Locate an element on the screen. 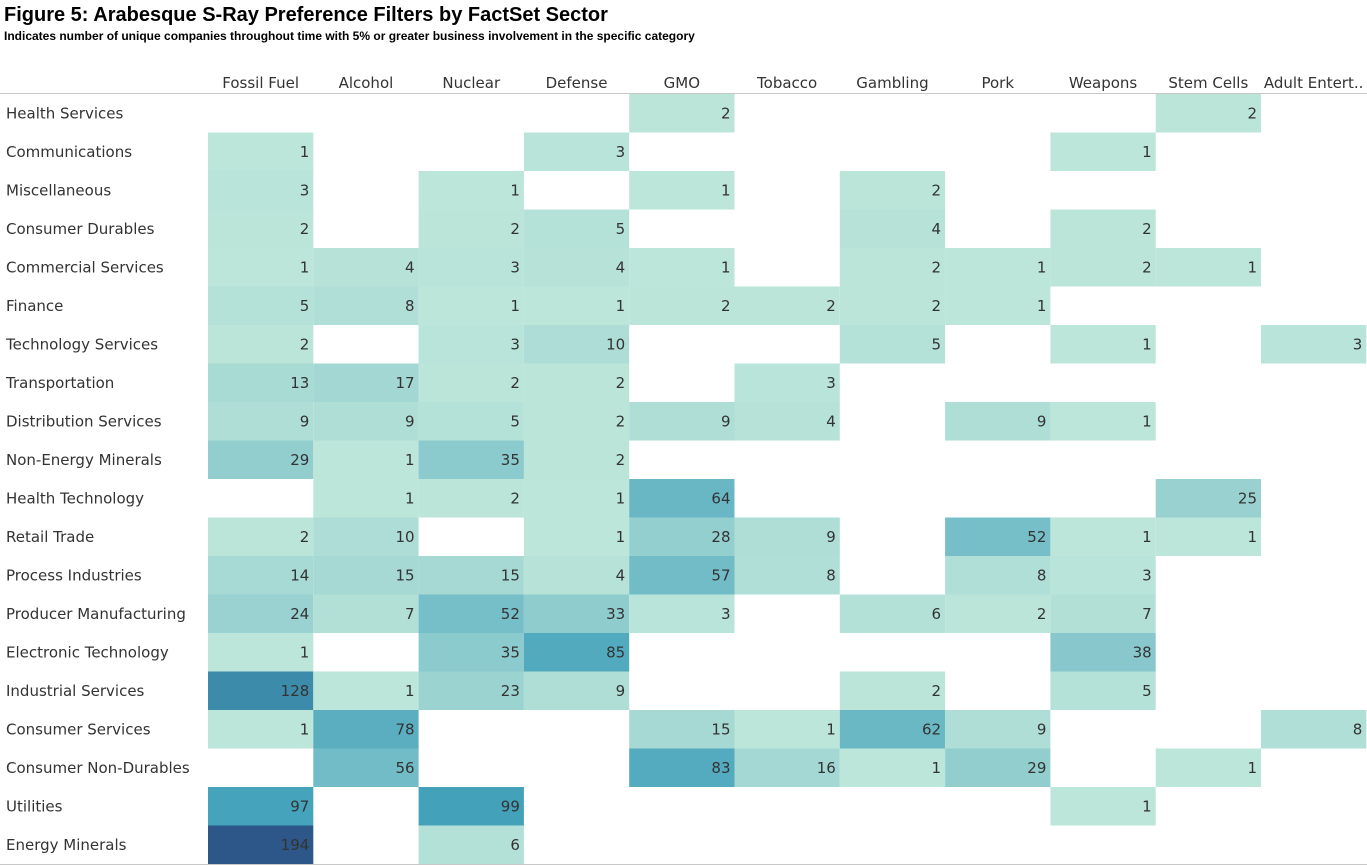 The width and height of the screenshot is (1367, 865). cell-value-transportation-fossil-fuel: 13 is located at coordinates (299, 383).